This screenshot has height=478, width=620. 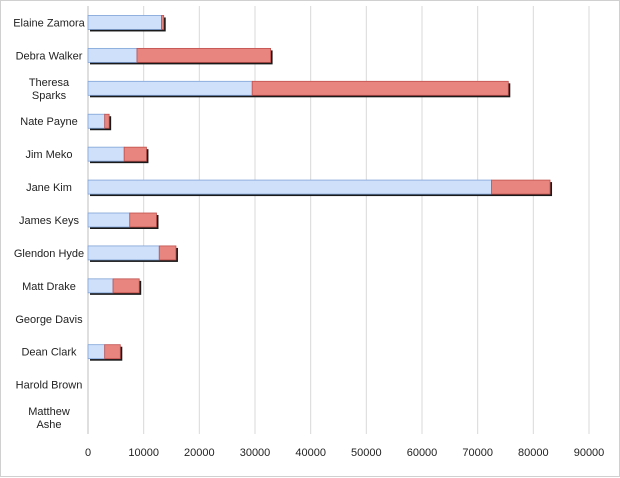 I want to click on x-tick-label: 10000, so click(x=143, y=453).